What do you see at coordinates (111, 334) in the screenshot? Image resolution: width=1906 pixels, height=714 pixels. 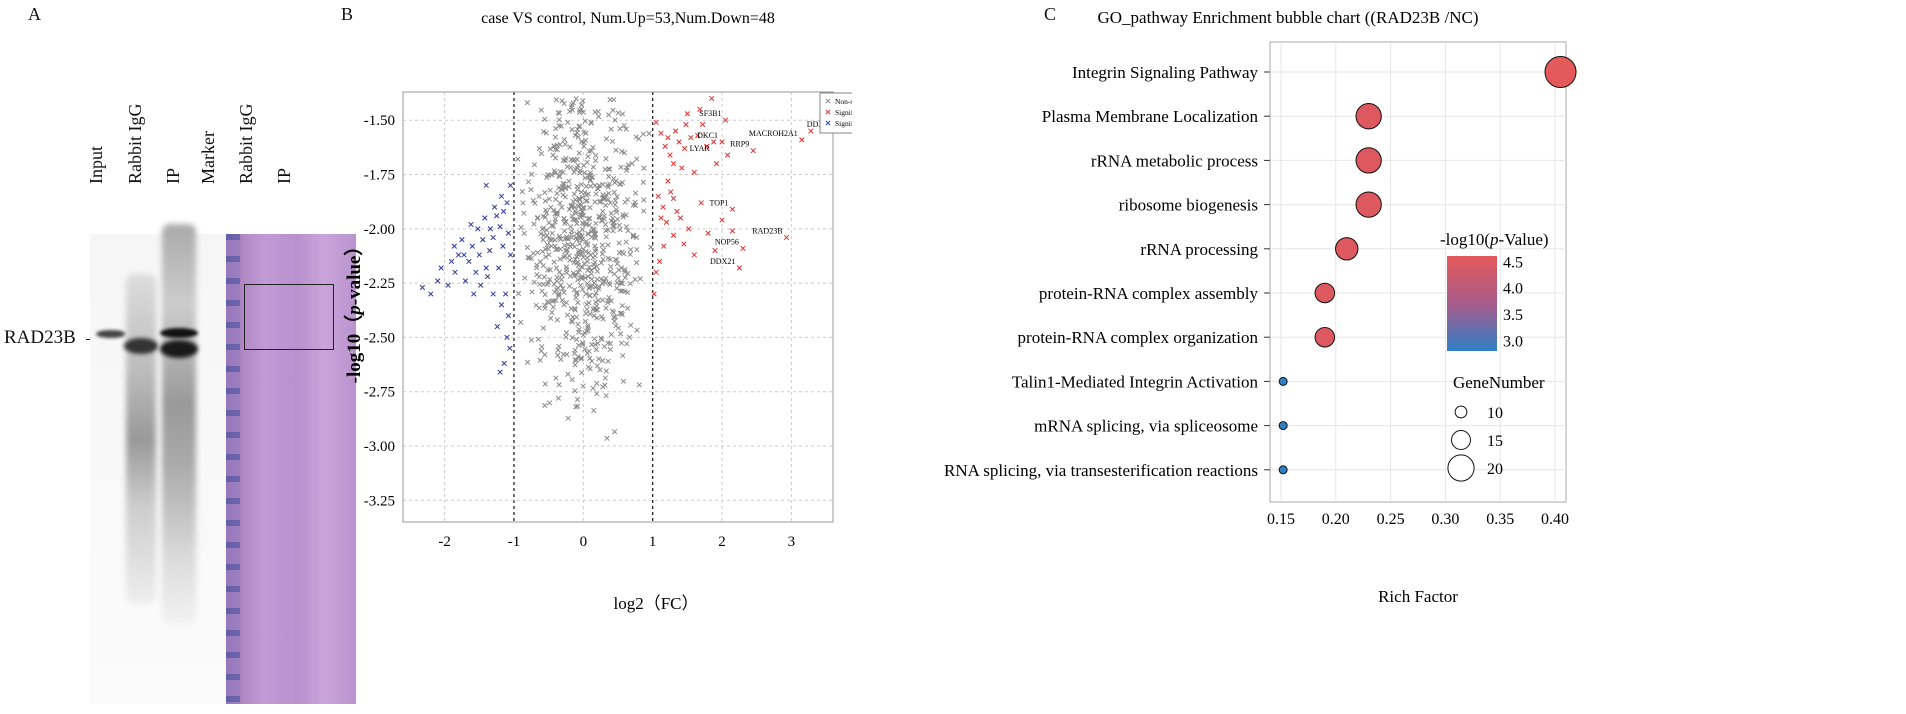 I see `band-input` at bounding box center [111, 334].